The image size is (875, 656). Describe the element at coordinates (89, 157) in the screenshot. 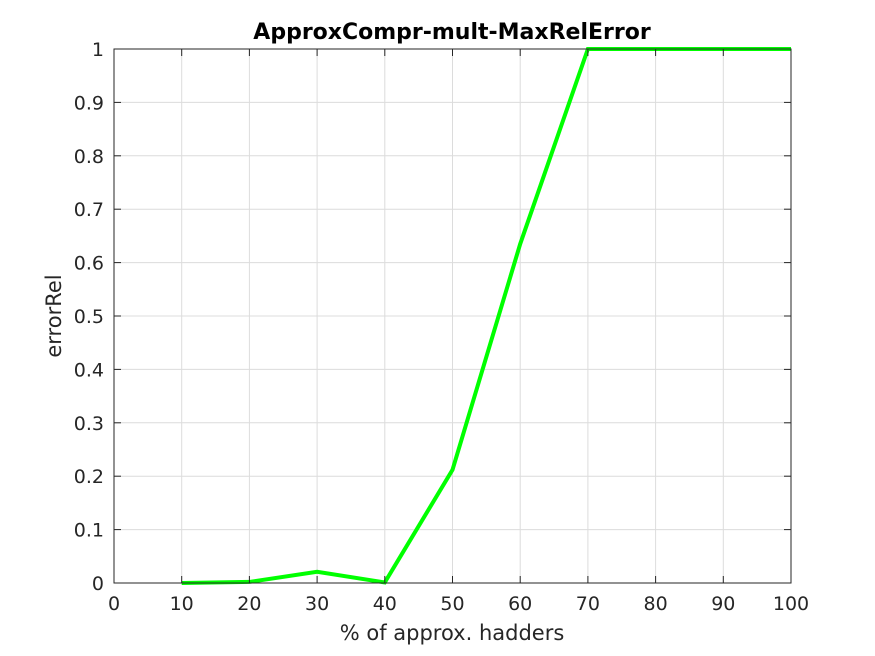

I see `y-tick-label: 0.8` at that location.